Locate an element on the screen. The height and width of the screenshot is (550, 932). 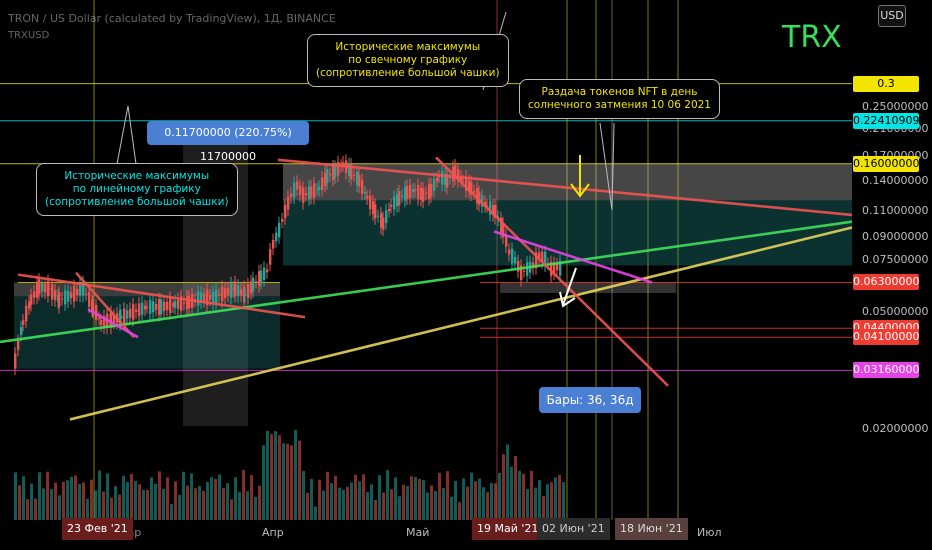
measure-label: 0.11700000 (220.75%) 11700000 is located at coordinates (228, 142).